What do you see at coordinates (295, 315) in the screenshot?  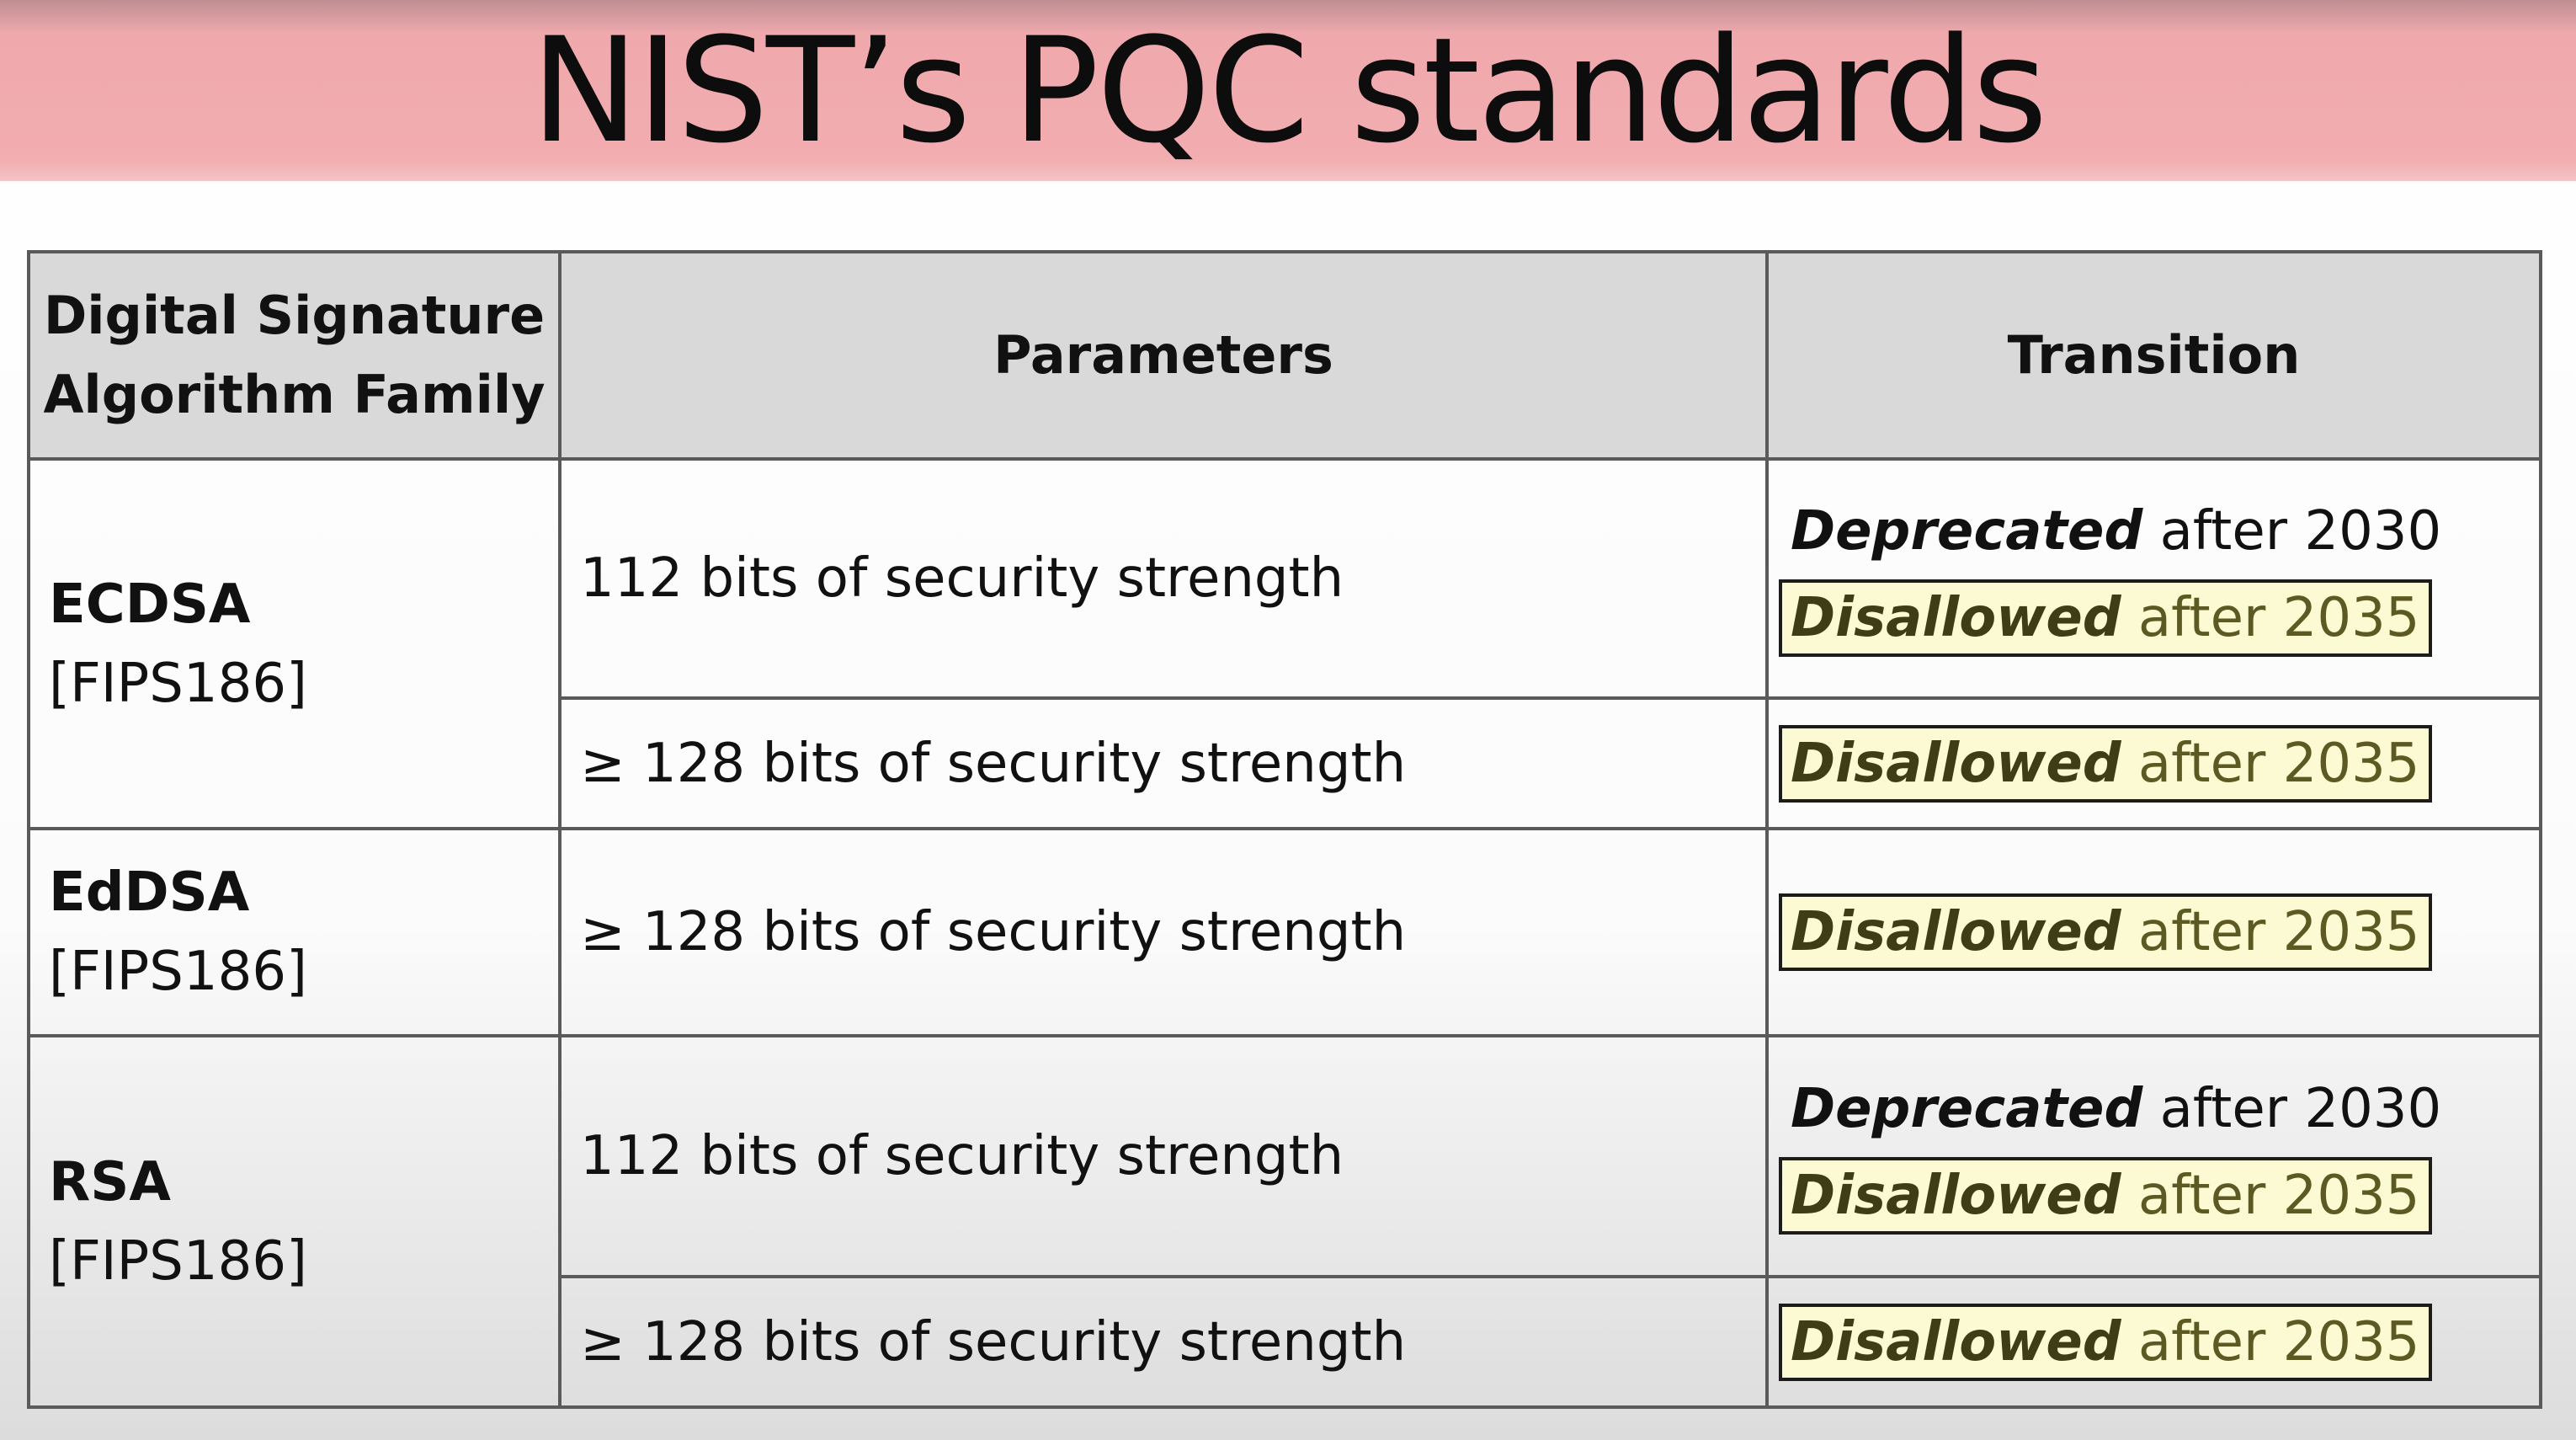 I see `header-family-line1: Digital Signature` at bounding box center [295, 315].